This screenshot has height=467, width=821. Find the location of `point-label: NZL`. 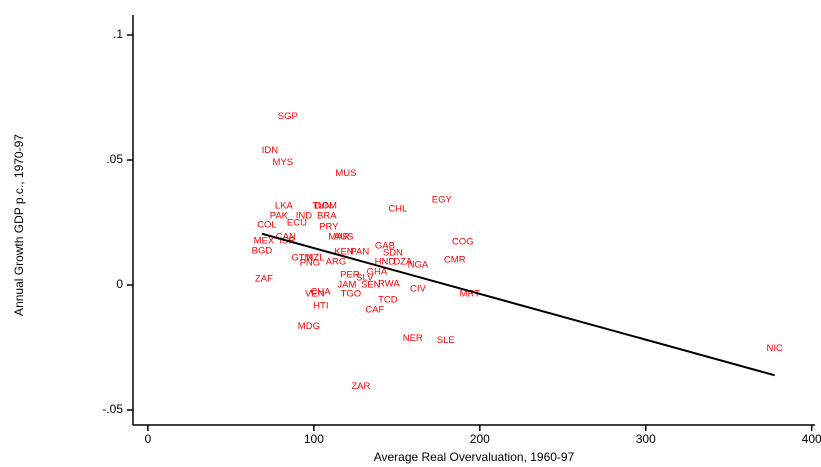

point-label: NZL is located at coordinates (316, 258).